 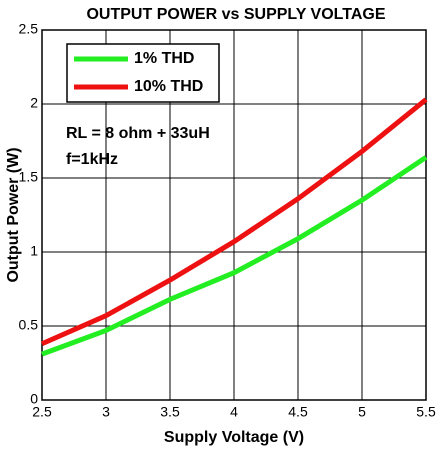 I want to click on x-tick-label: 3, so click(x=106, y=412).